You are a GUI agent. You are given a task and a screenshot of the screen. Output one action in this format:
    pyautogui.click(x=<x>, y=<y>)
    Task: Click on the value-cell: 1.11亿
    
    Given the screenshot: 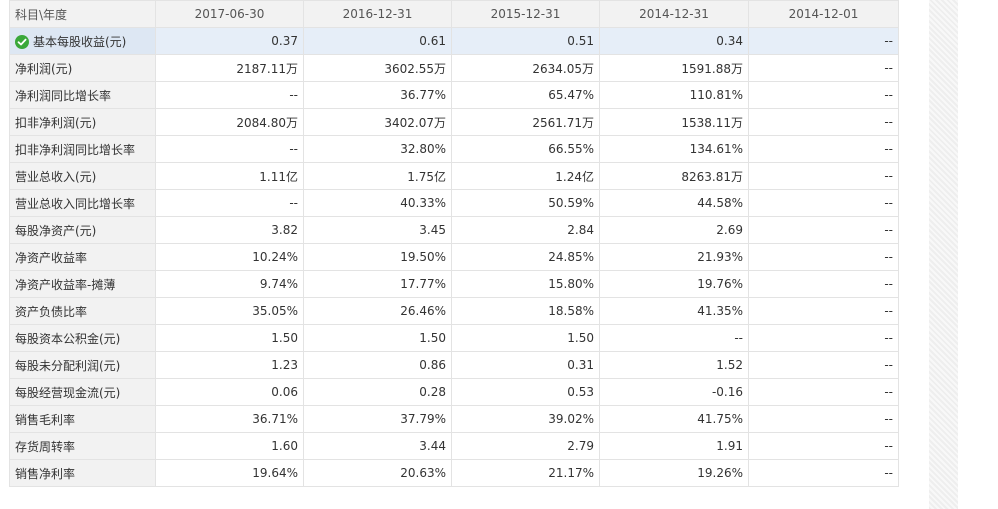 What is the action you would take?
    pyautogui.click(x=229, y=176)
    